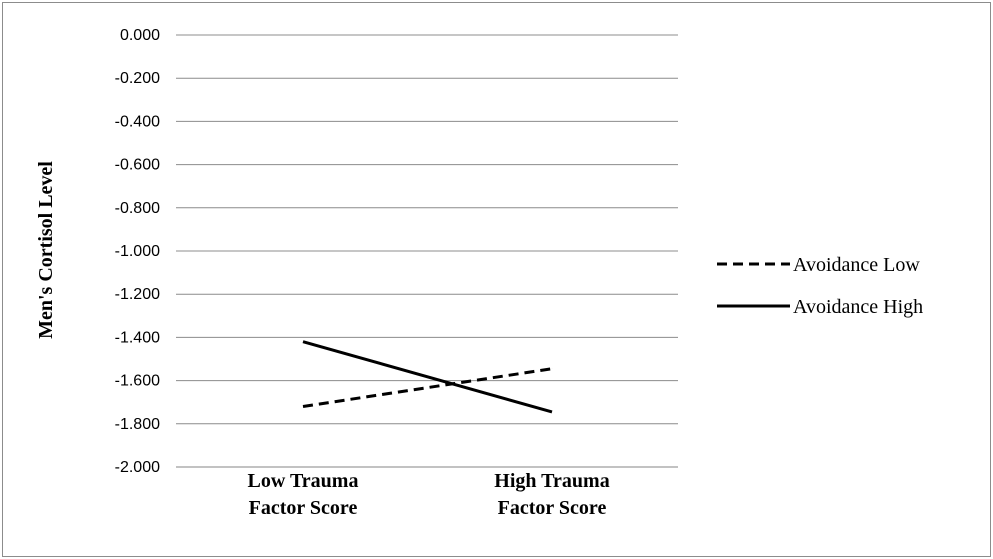  I want to click on y-tick-label: -1.400, so click(137, 337).